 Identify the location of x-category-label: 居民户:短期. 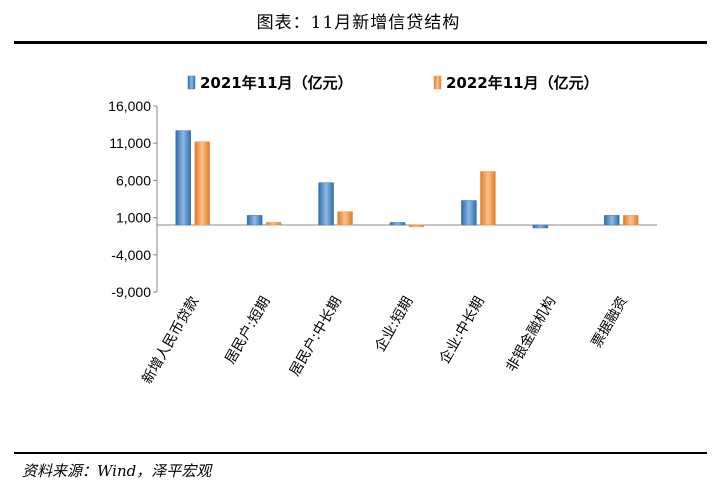
(248, 330).